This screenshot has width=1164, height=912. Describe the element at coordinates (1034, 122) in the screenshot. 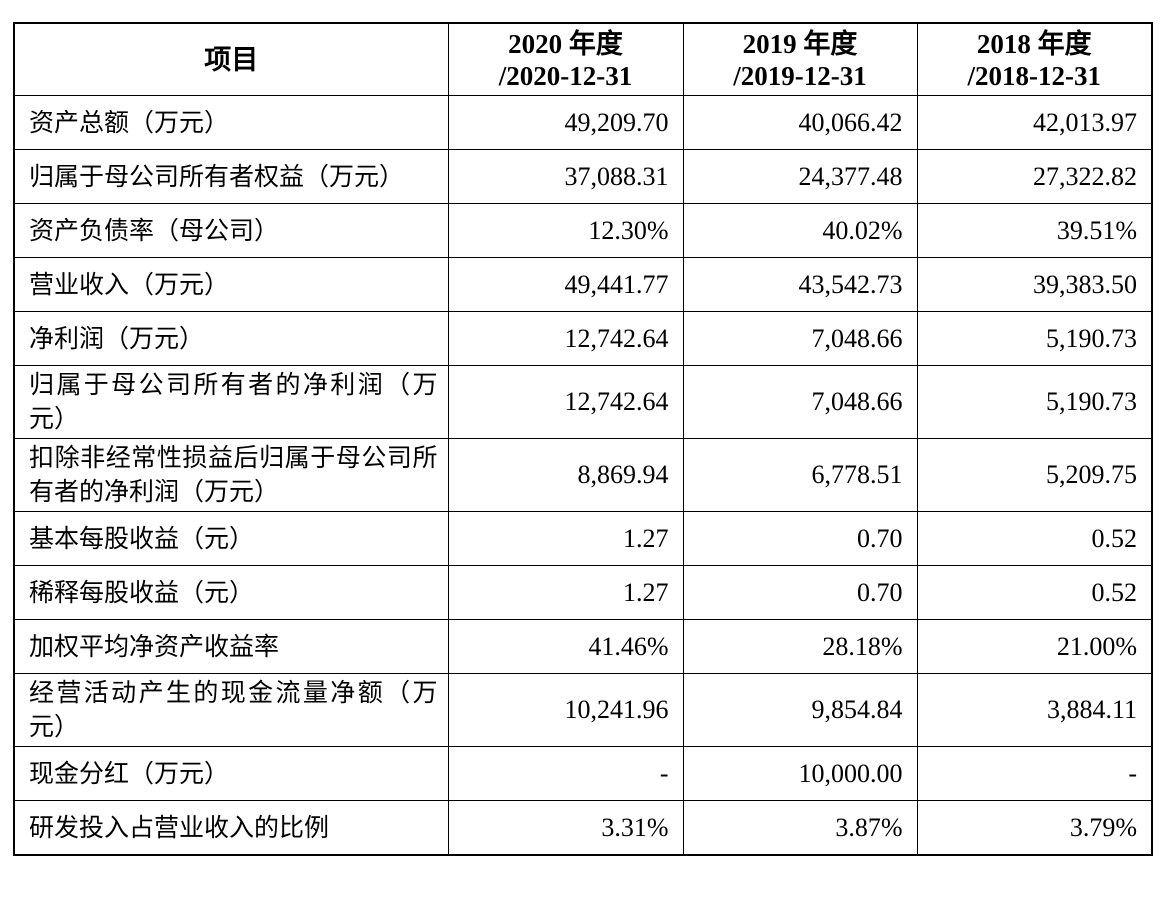

I see `cell-2018: 42,013.97` at that location.